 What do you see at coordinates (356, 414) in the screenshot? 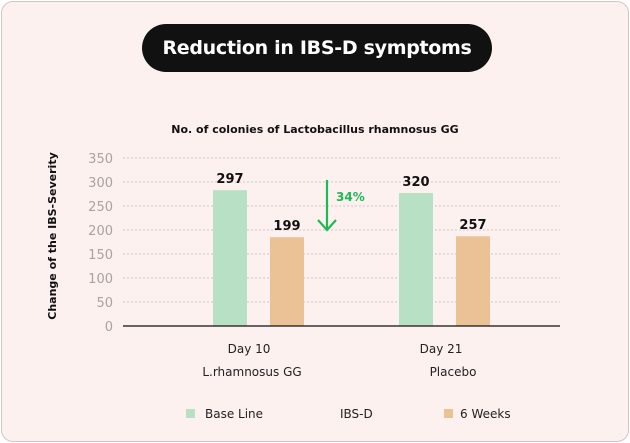
I see `legend-label-middle: IBS-D` at bounding box center [356, 414].